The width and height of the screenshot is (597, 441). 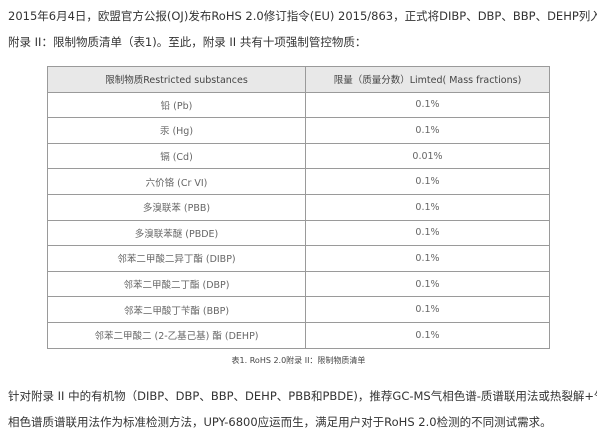 I want to click on table-row: 邻苯二甲酸二 (2-乙基己基) 酯 (DEHP) 0.1%, so click(x=298, y=335).